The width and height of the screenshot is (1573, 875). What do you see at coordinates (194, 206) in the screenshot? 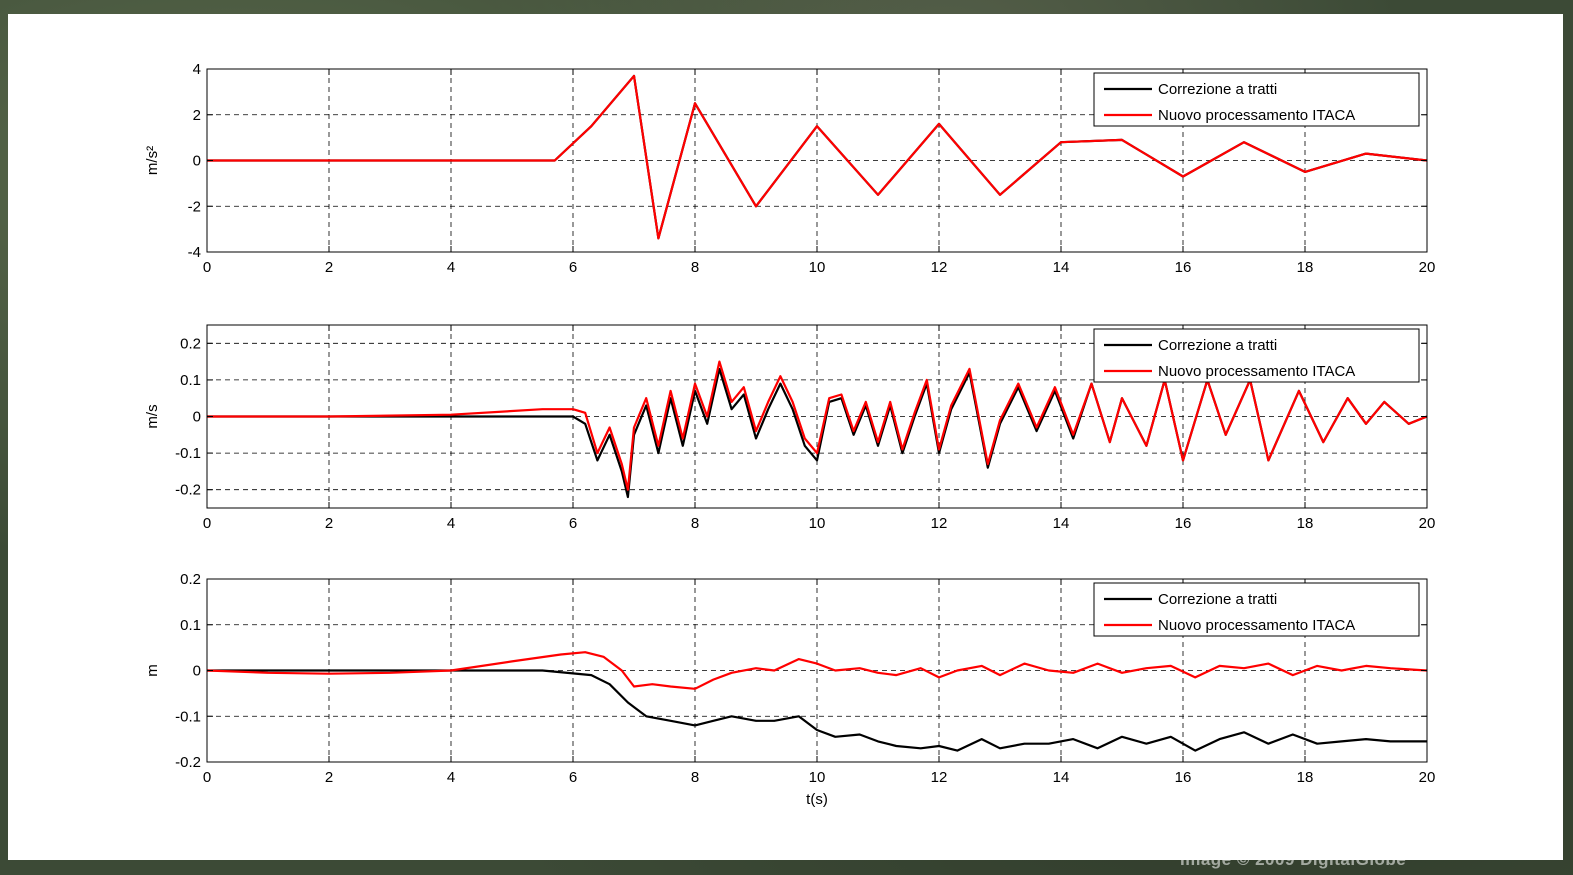
I see `y-tick-label: -2` at bounding box center [194, 206].